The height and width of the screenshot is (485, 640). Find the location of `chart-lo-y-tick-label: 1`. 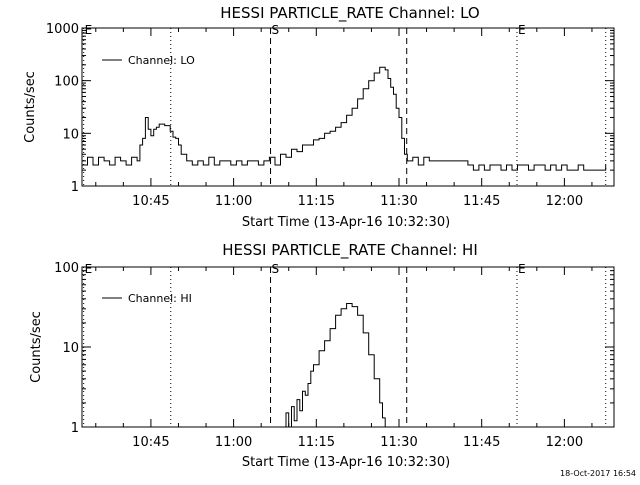

chart-lo-y-tick-label: 1 is located at coordinates (75, 187).